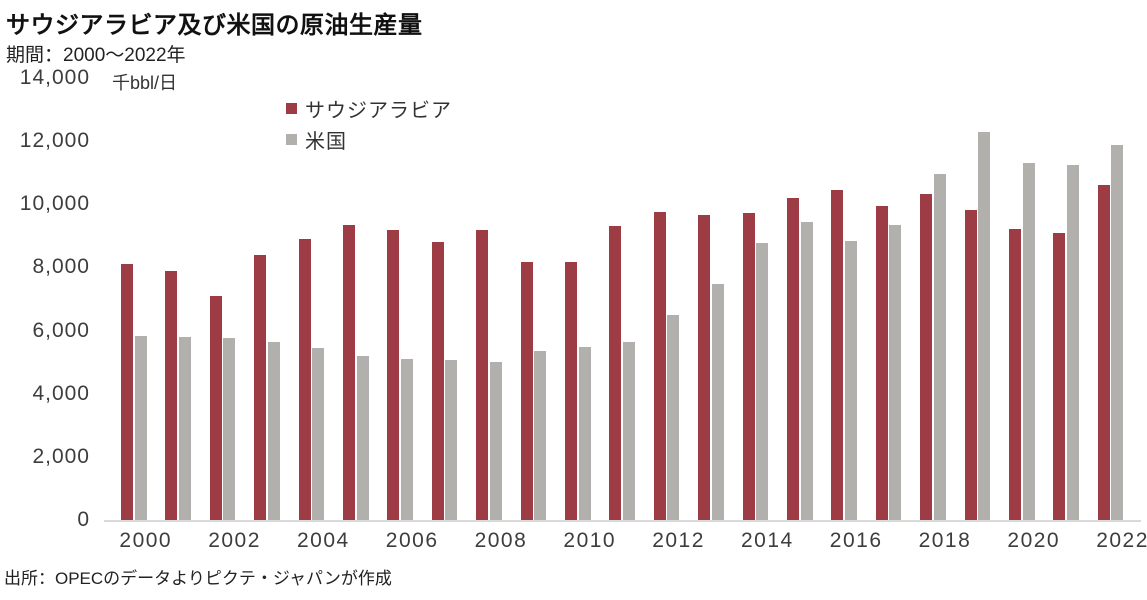 The height and width of the screenshot is (600, 1147). I want to click on y-tick-label: 2,000, so click(61, 456).